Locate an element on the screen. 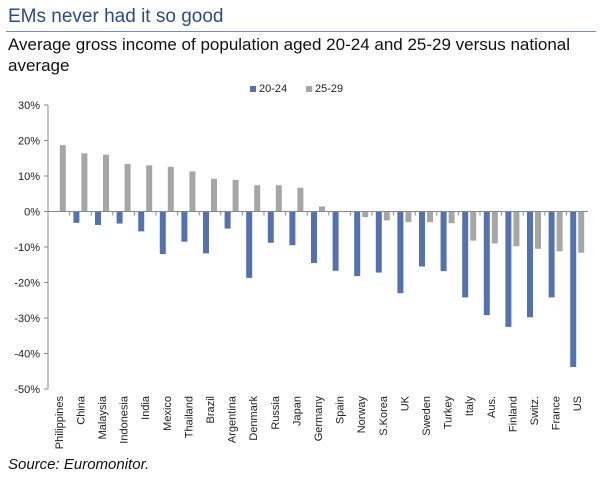 Image resolution: width=600 pixels, height=487 pixels. y-tick-label: 30% is located at coordinates (29, 106).